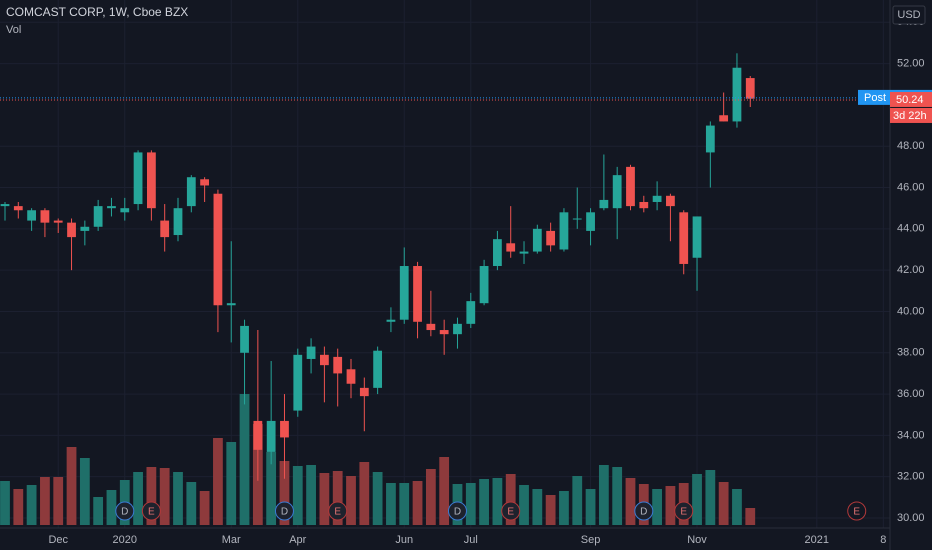  What do you see at coordinates (297, 540) in the screenshot?
I see `x-tick-label: Apr` at bounding box center [297, 540].